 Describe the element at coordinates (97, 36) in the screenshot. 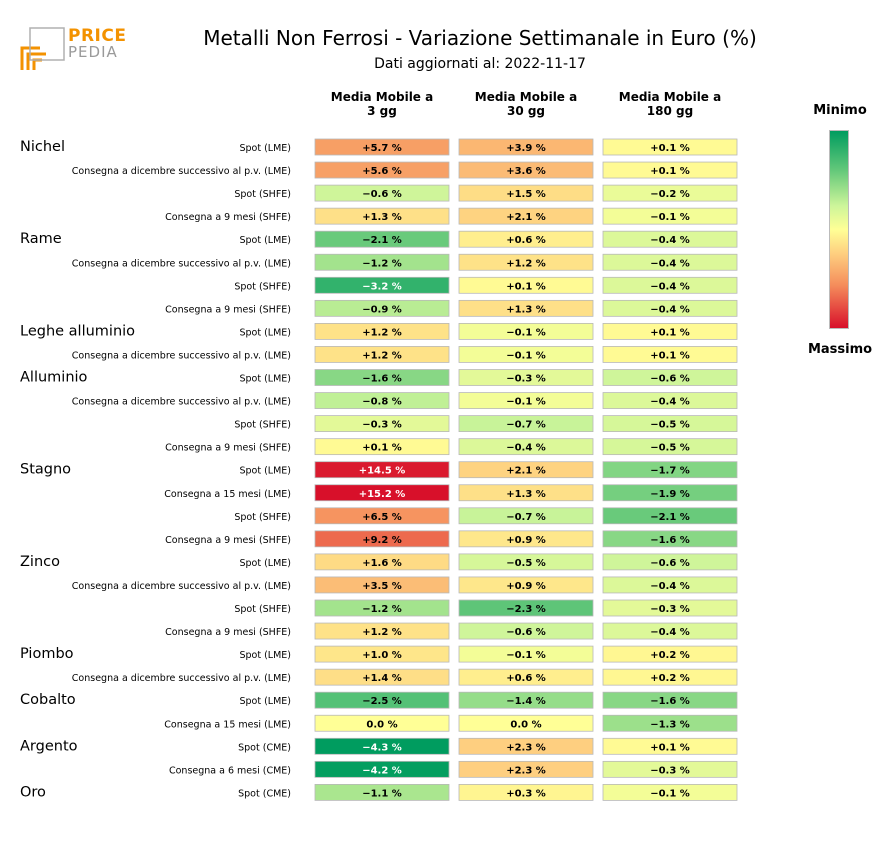

I see `logo-text-price: PRICE` at that location.